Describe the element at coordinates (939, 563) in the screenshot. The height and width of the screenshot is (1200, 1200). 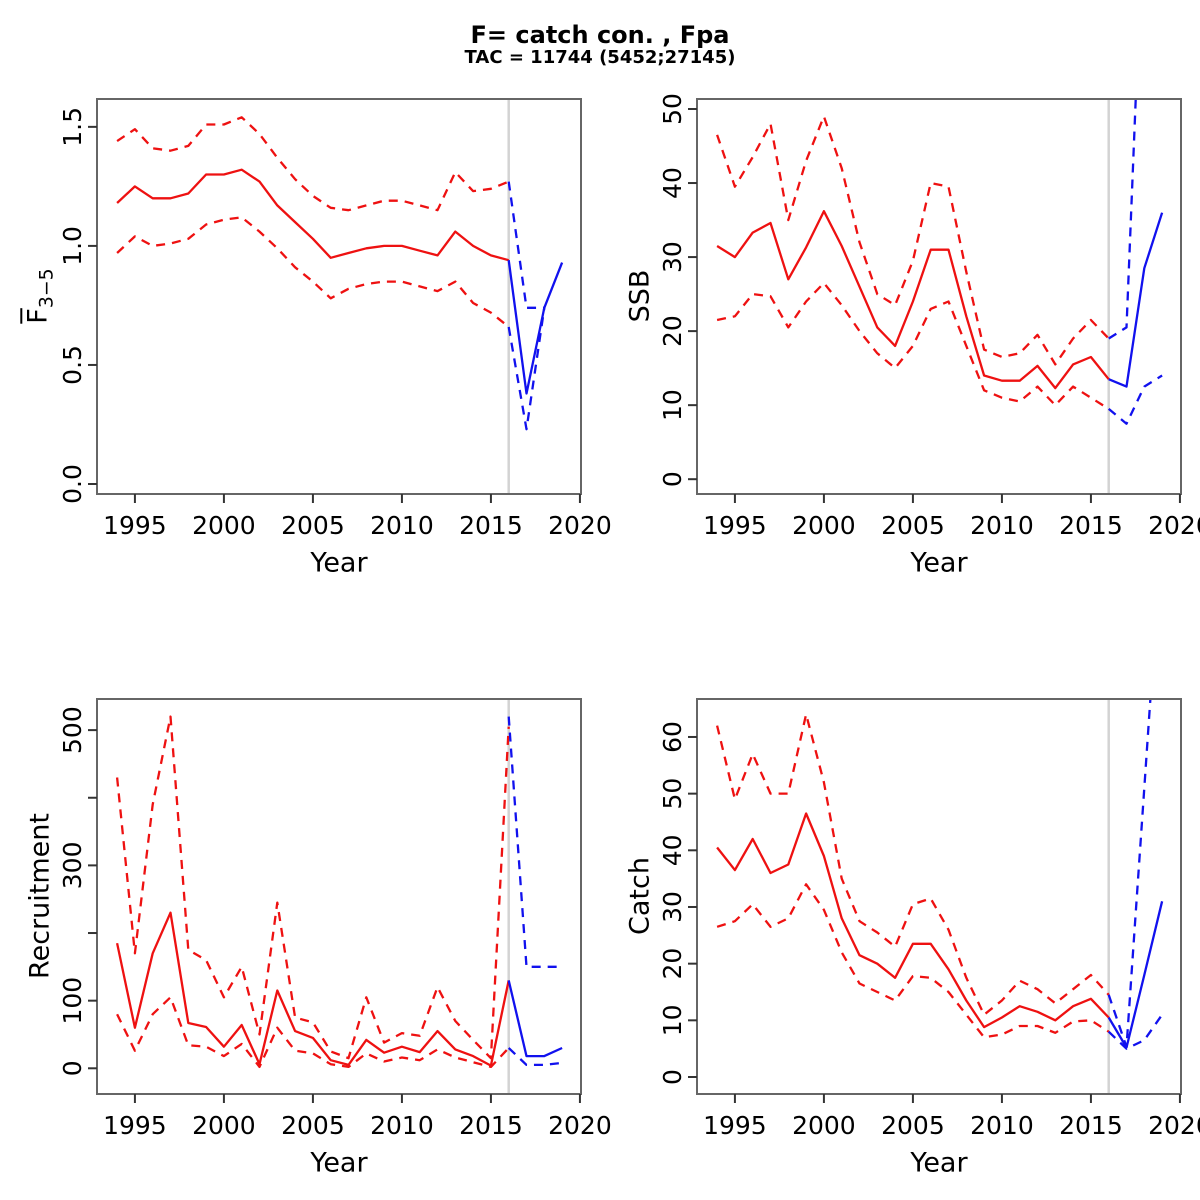
I see `ssb-x-axis-label: Year` at that location.